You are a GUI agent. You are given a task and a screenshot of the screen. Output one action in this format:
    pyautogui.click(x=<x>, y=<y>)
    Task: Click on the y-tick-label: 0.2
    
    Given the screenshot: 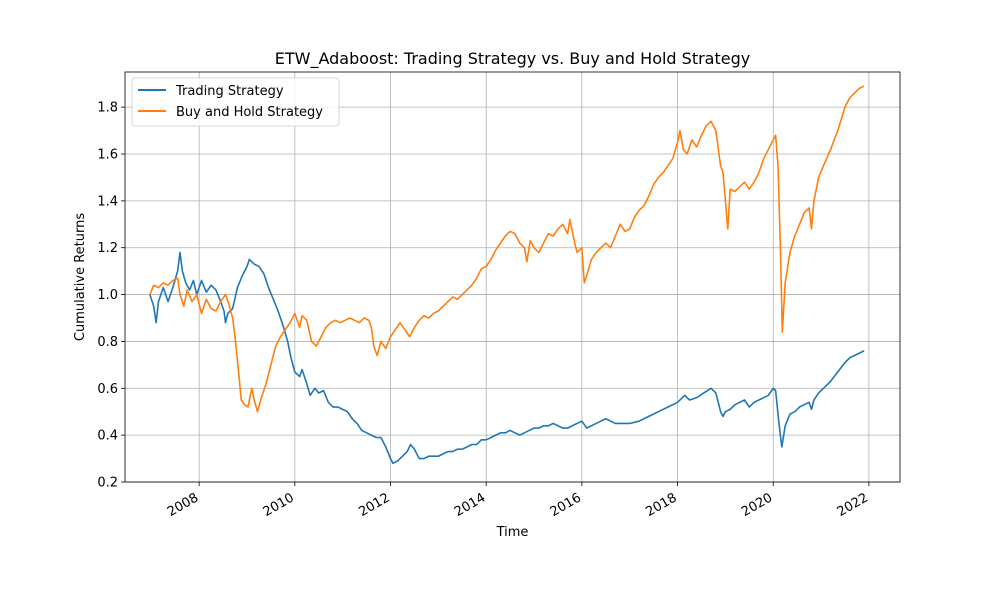 What is the action you would take?
    pyautogui.click(x=107, y=483)
    